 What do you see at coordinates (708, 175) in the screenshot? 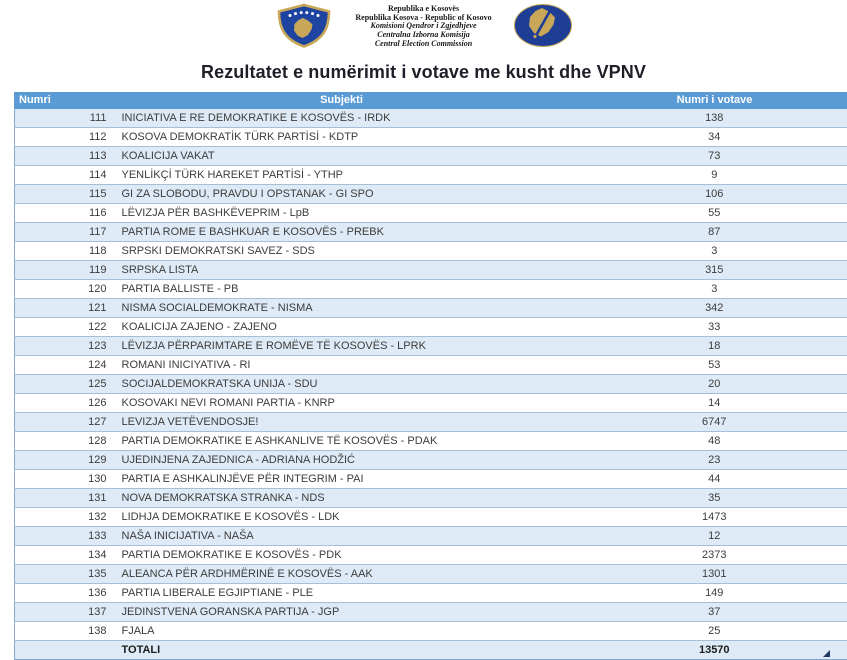
I see `cell-votes: 9` at bounding box center [708, 175].